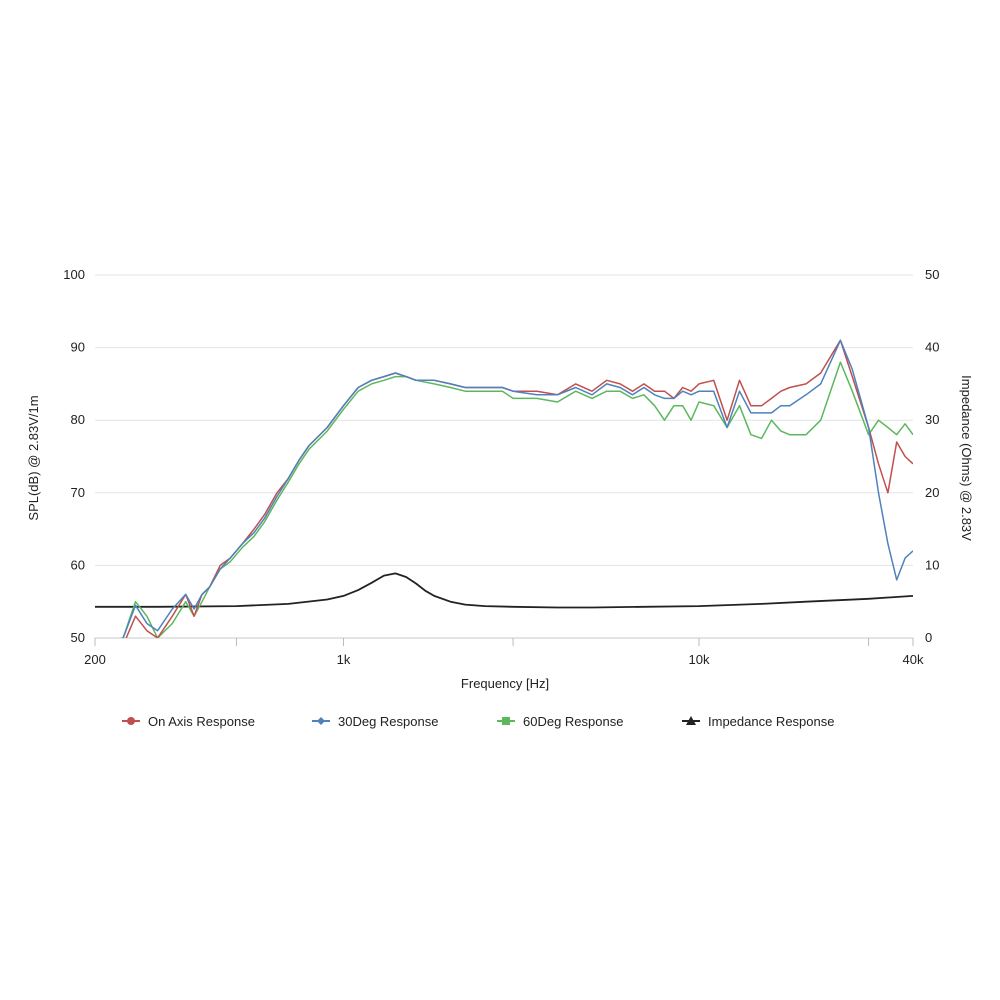 The image size is (1000, 1000). What do you see at coordinates (932, 419) in the screenshot?
I see `y2-tick-label-3: 30` at bounding box center [932, 419].